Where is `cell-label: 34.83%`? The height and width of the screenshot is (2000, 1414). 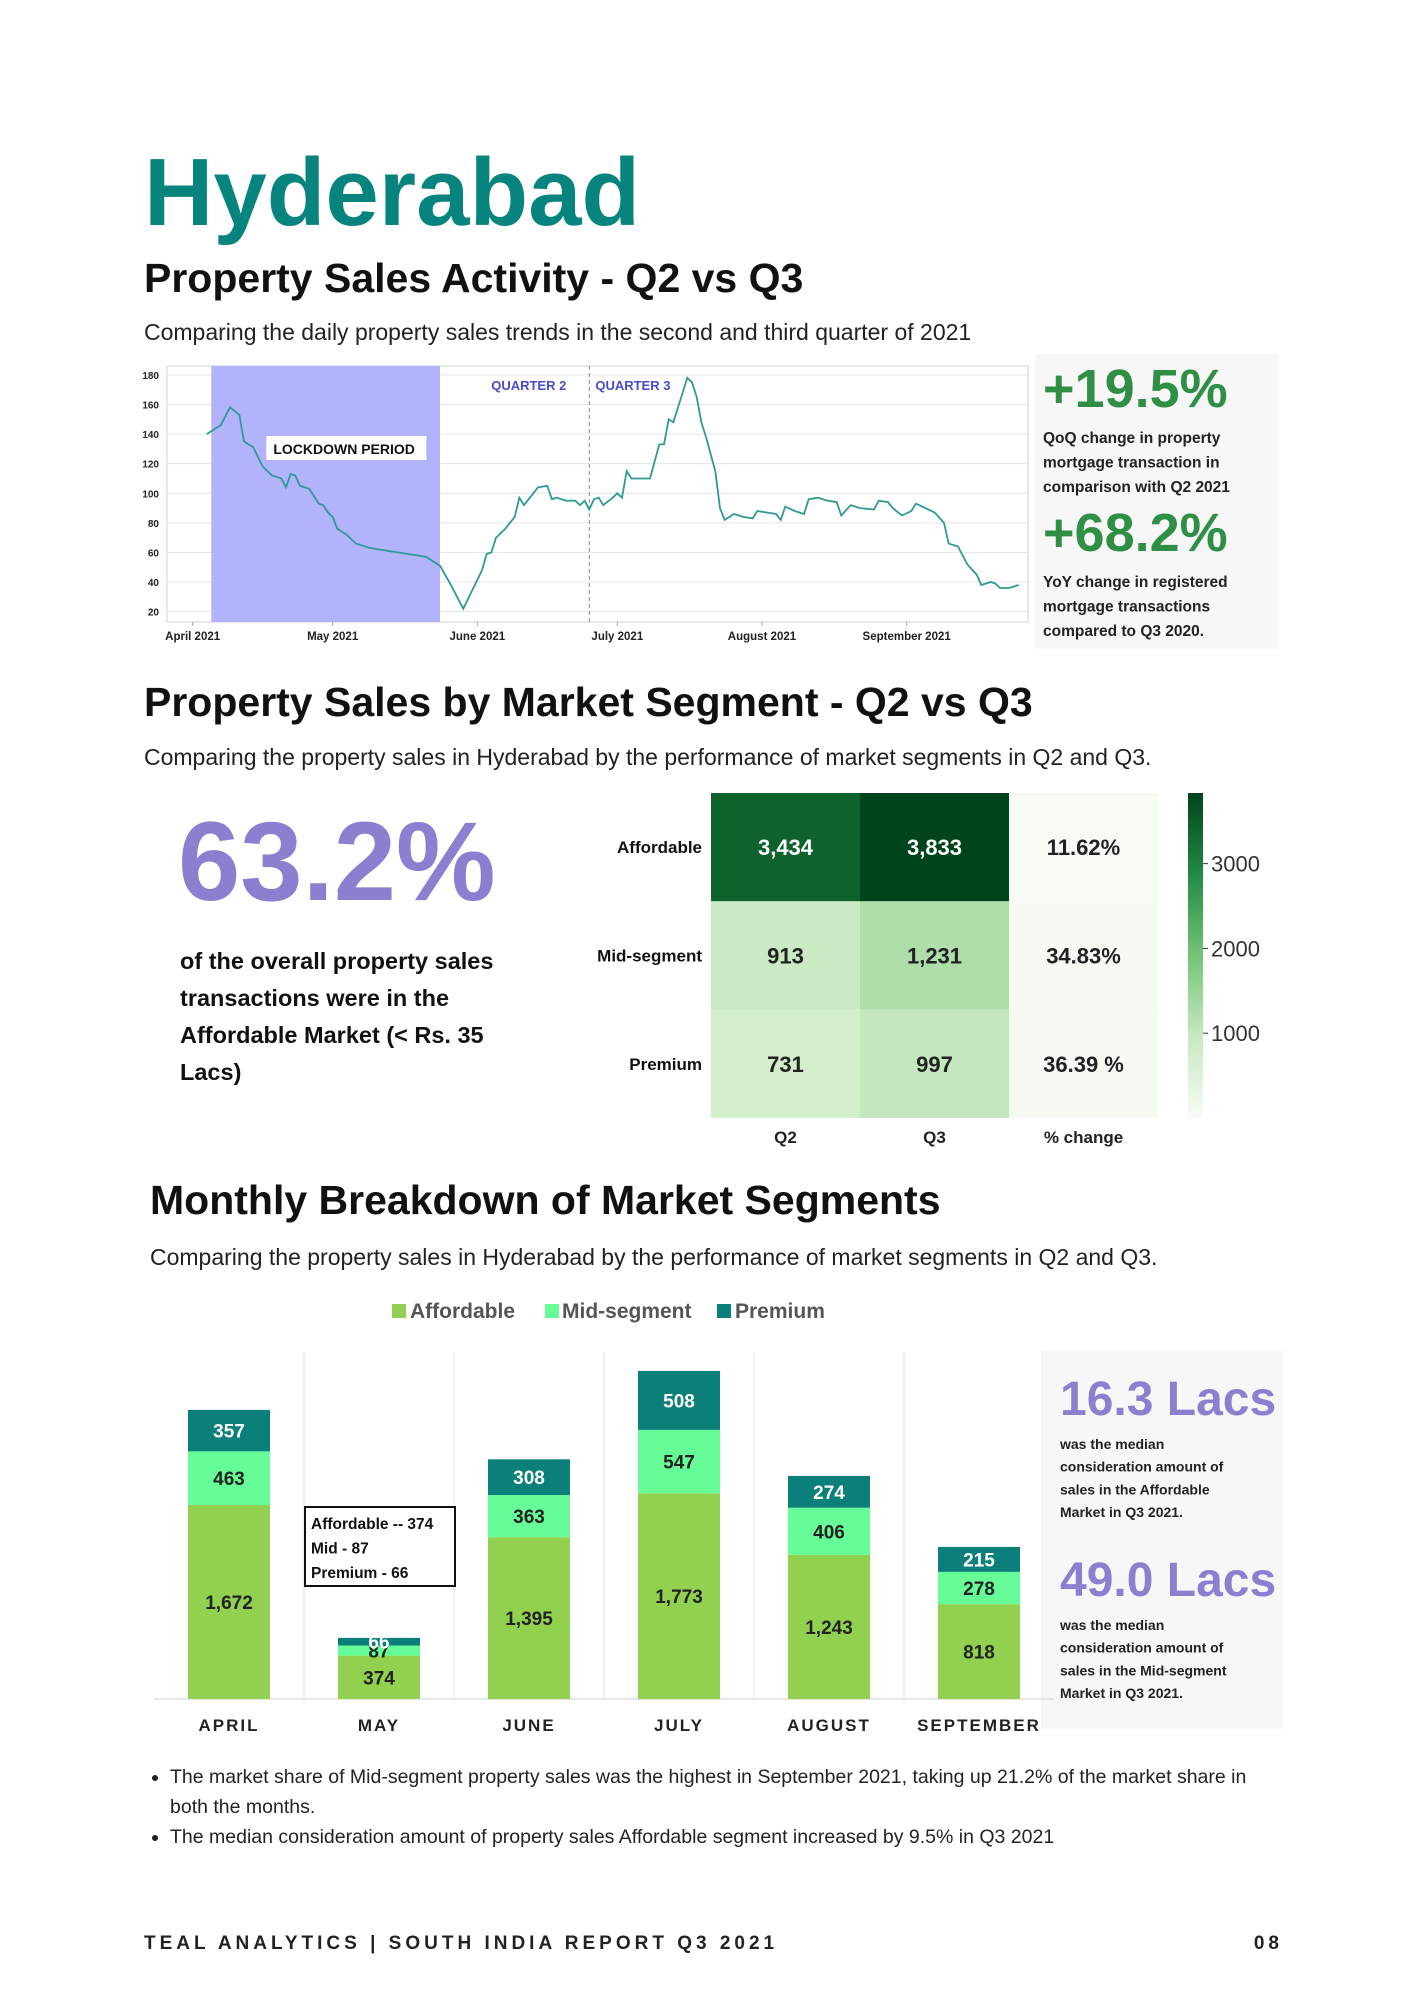
cell-label: 34.83% is located at coordinates (1083, 955).